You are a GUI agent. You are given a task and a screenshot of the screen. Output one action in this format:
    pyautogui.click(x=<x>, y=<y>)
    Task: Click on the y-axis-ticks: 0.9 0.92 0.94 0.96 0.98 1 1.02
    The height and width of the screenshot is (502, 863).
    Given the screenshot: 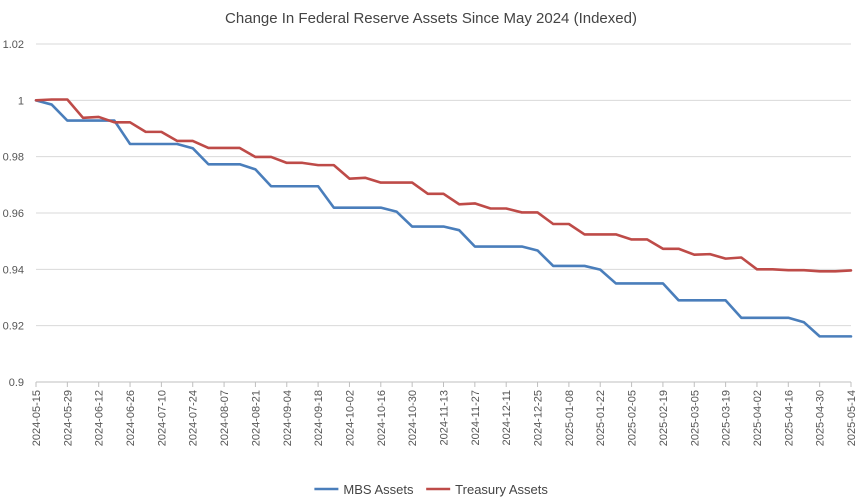 What is the action you would take?
    pyautogui.click(x=13, y=214)
    